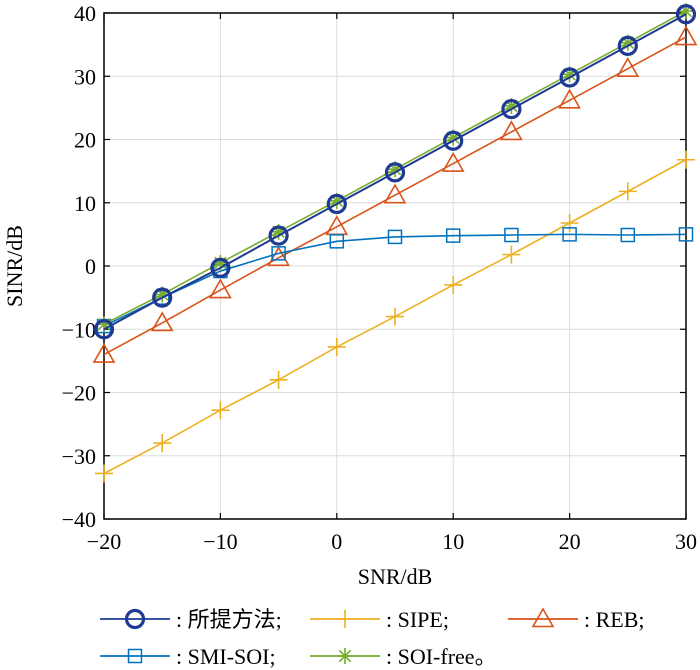 The height and width of the screenshot is (670, 700). What do you see at coordinates (85, 203) in the screenshot?
I see `y-tick-label: 10` at bounding box center [85, 203].